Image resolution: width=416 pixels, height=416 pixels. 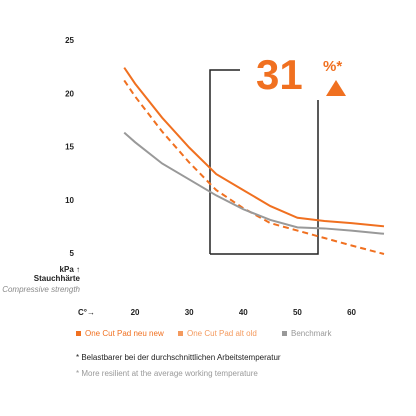 What do you see at coordinates (69, 40) in the screenshot?
I see `y-tick-label: 25` at bounding box center [69, 40].